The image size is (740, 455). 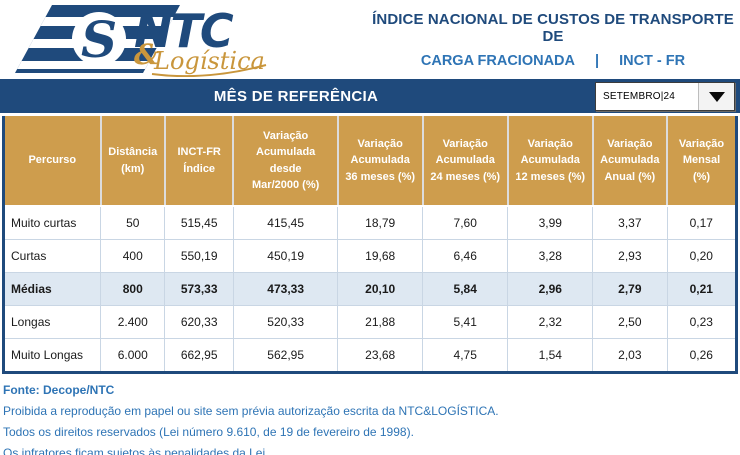 I want to click on logo-circle, so click(x=99, y=39).